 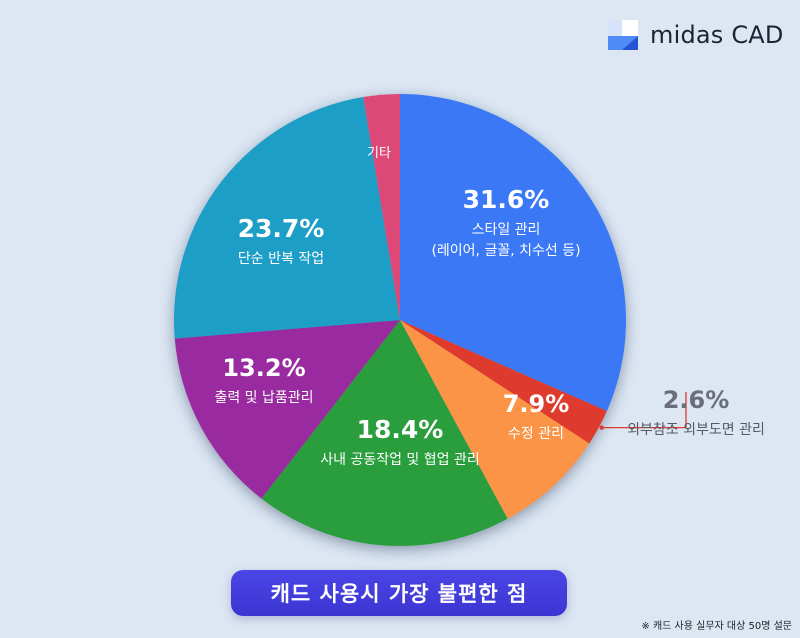 I want to click on slice-percent-label: 31.6%, so click(x=506, y=199).